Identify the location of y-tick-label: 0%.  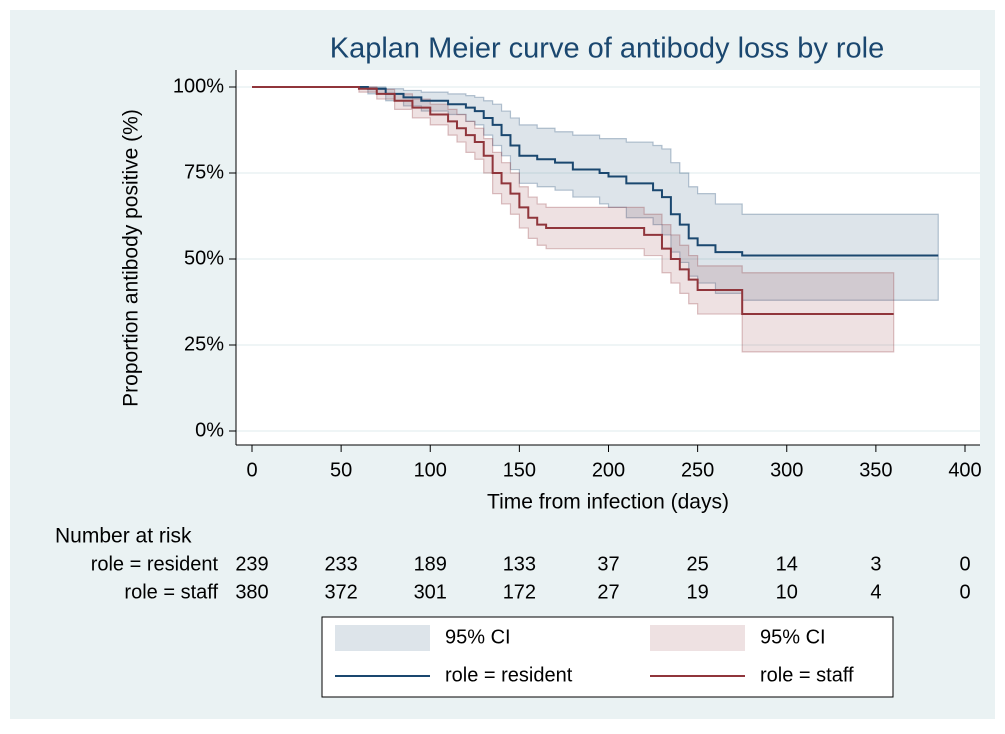
(209, 430).